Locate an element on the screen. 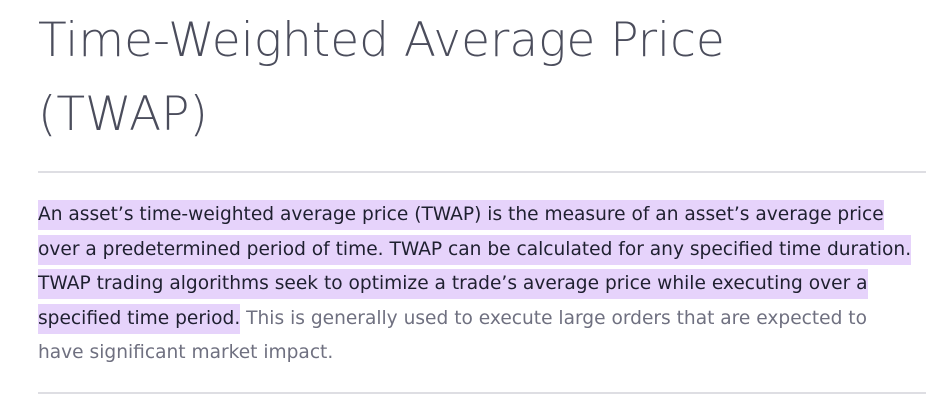  divider-bottom is located at coordinates (482, 393).